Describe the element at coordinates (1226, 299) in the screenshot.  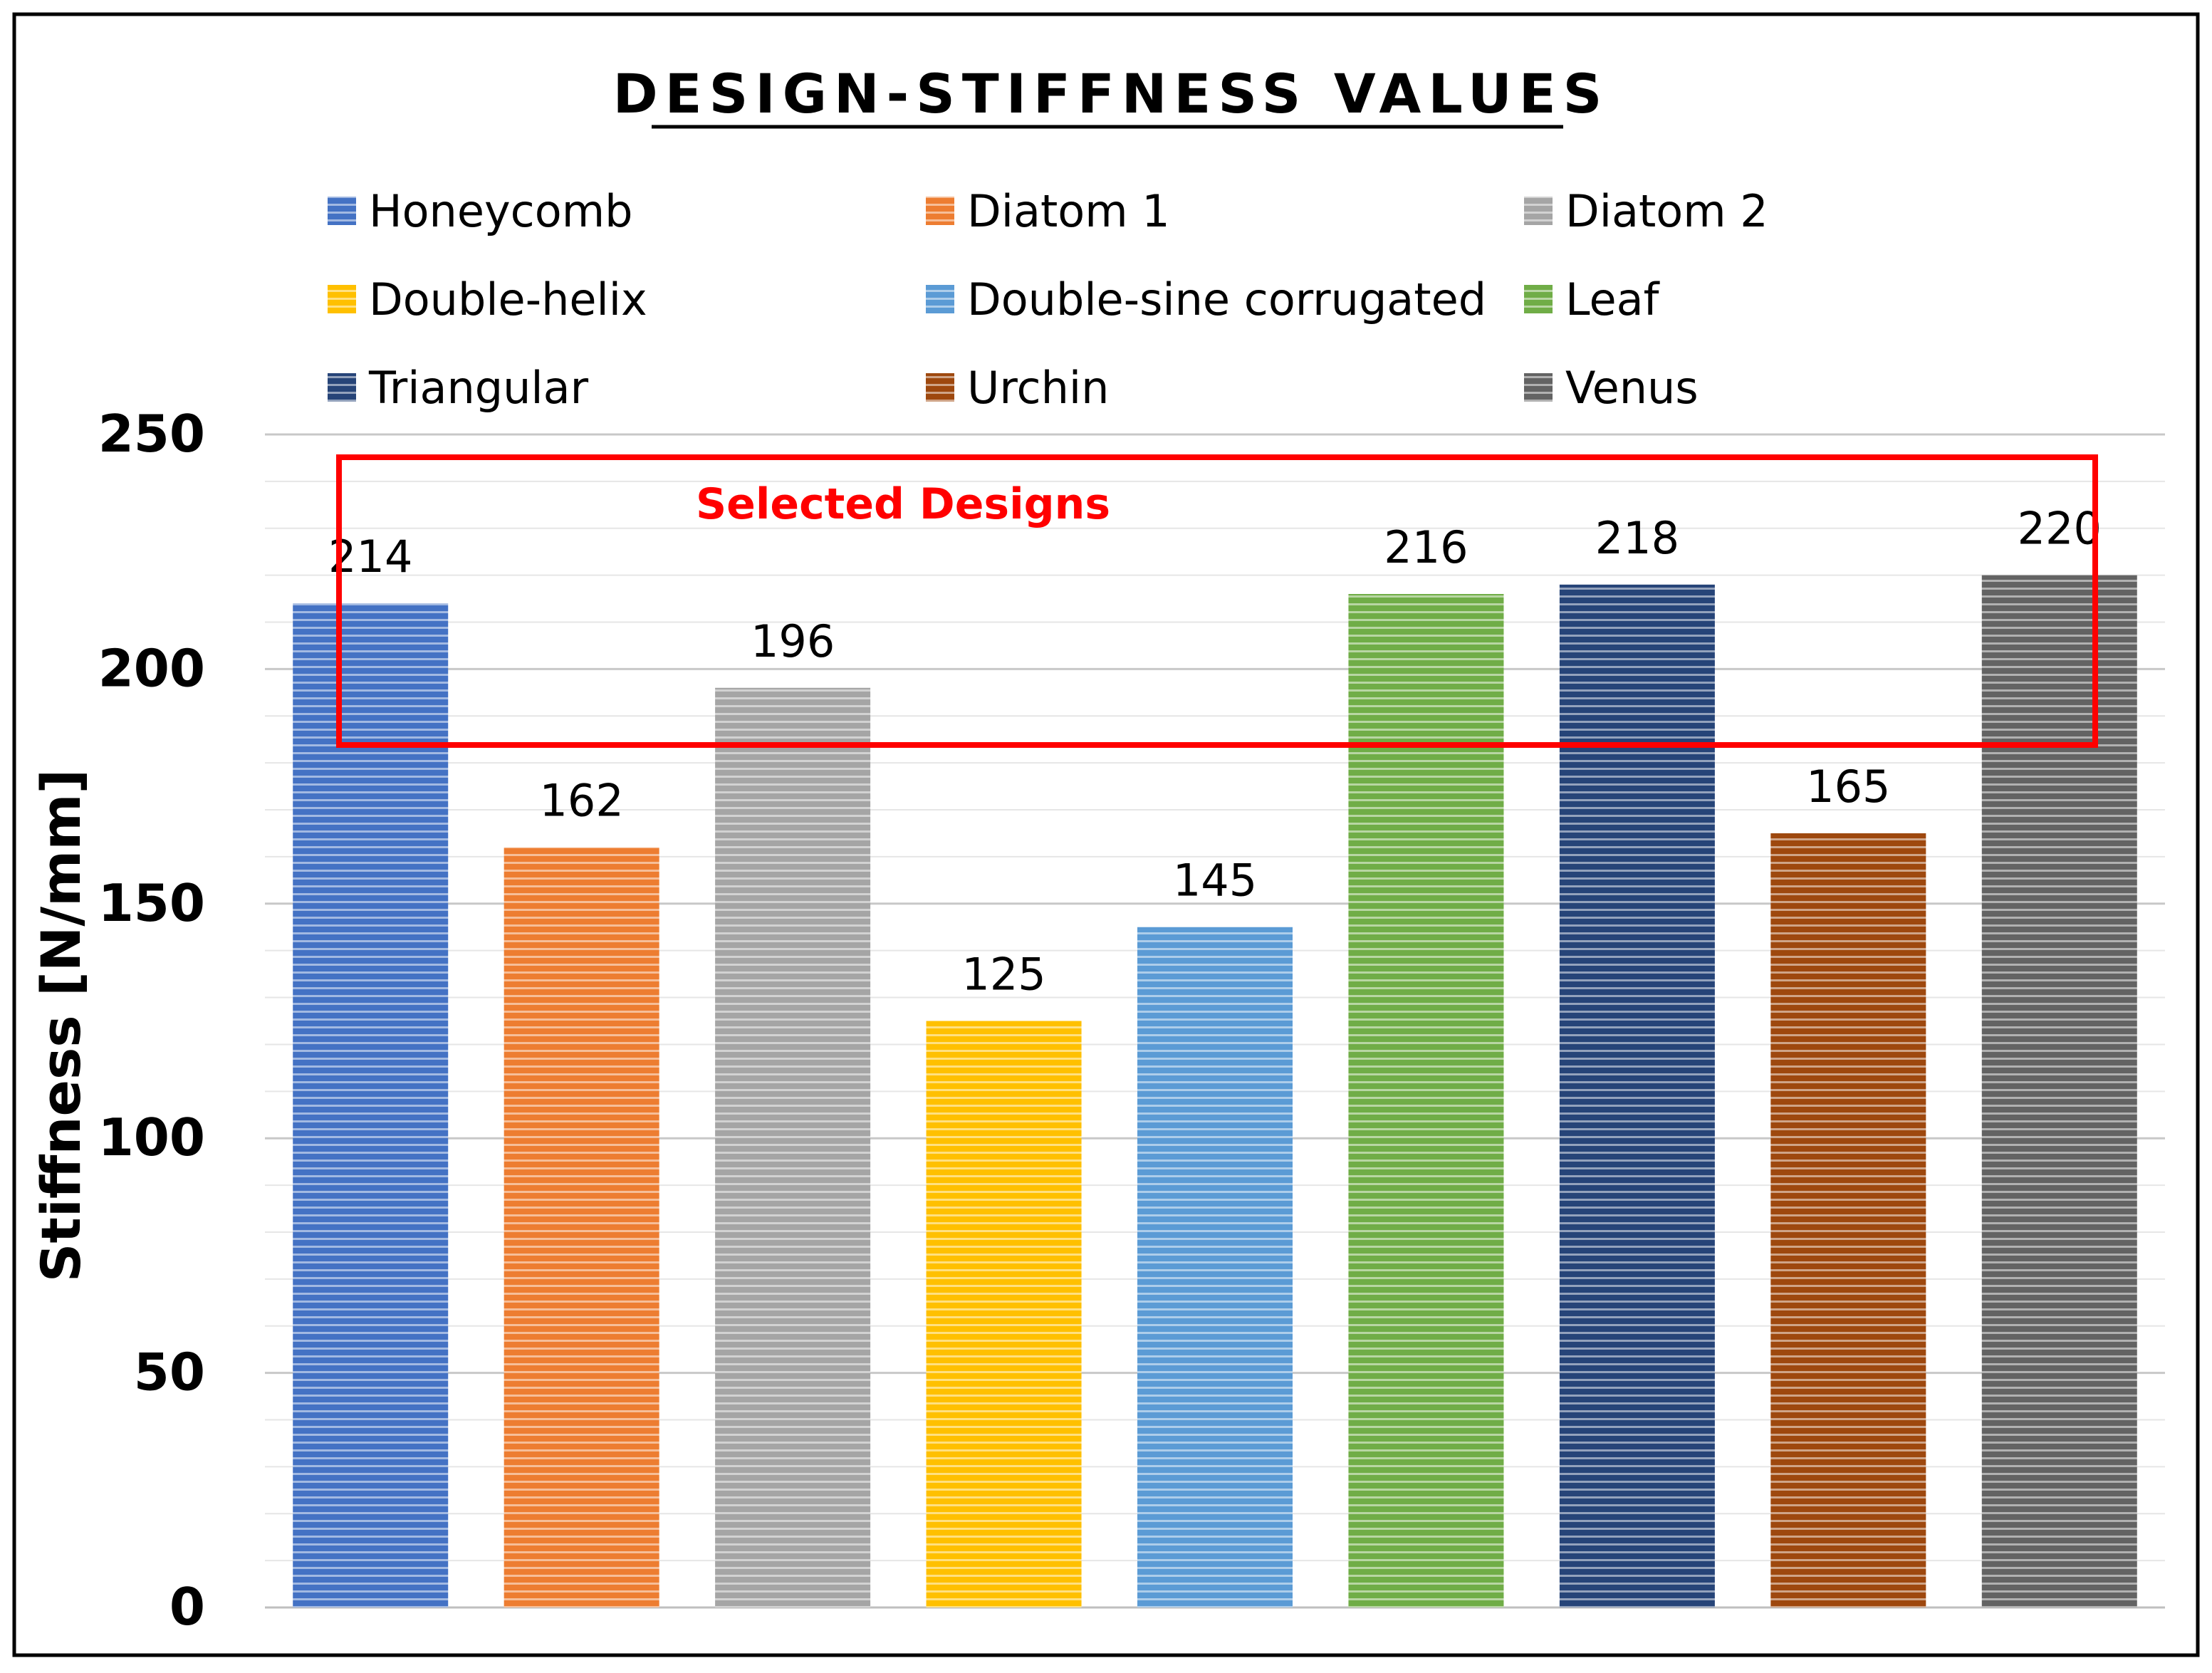
I see `legend-label: Double-sine corrugated` at that location.